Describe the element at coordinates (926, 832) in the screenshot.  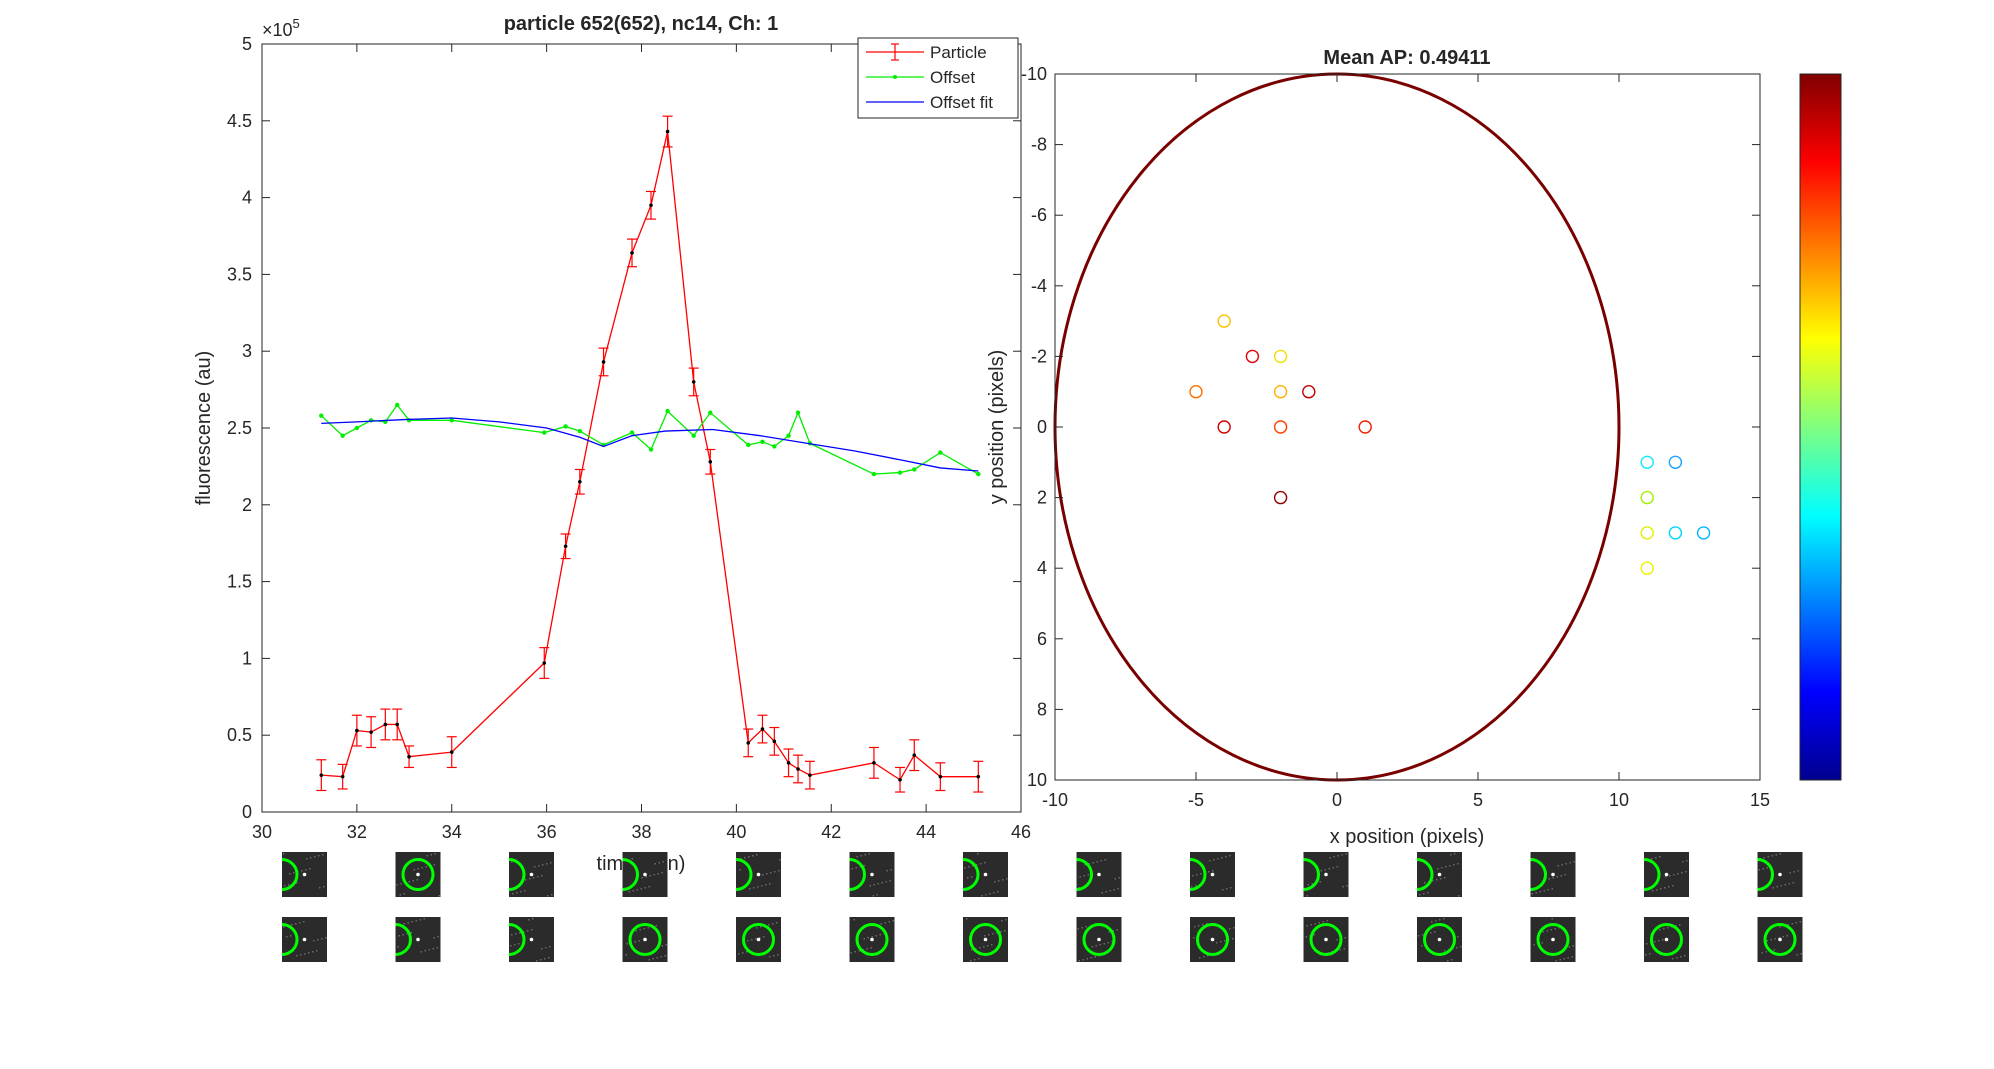
I see `trace-x-tick-label: 44` at that location.